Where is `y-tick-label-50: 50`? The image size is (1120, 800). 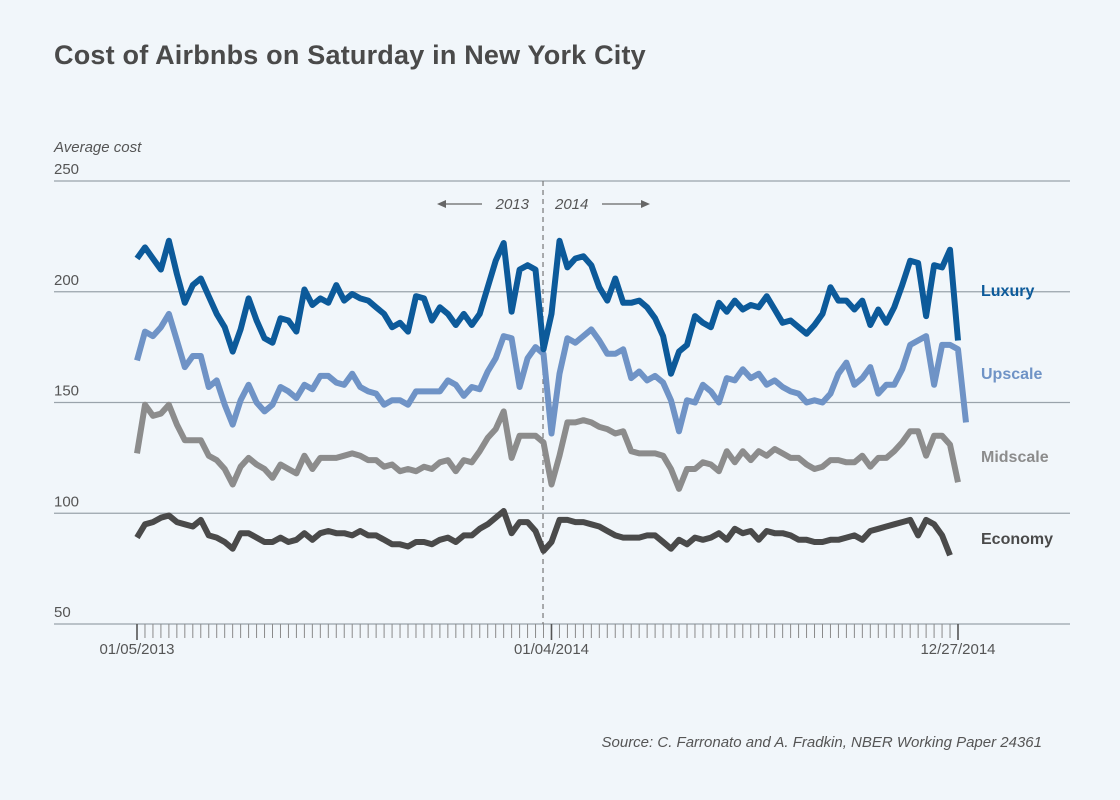
y-tick-label-50: 50 is located at coordinates (62, 612).